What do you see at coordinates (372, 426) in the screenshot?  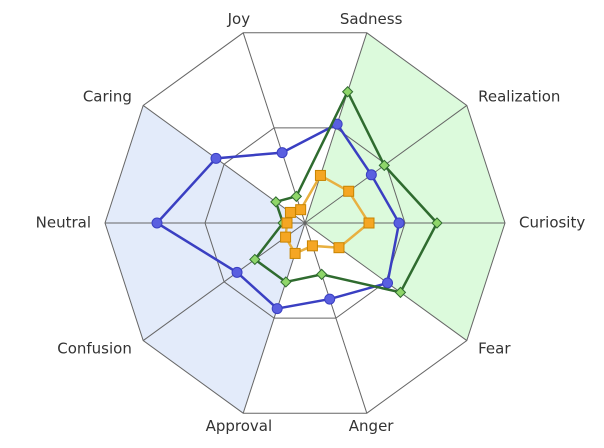 I see `axis-label: Anger` at bounding box center [372, 426].